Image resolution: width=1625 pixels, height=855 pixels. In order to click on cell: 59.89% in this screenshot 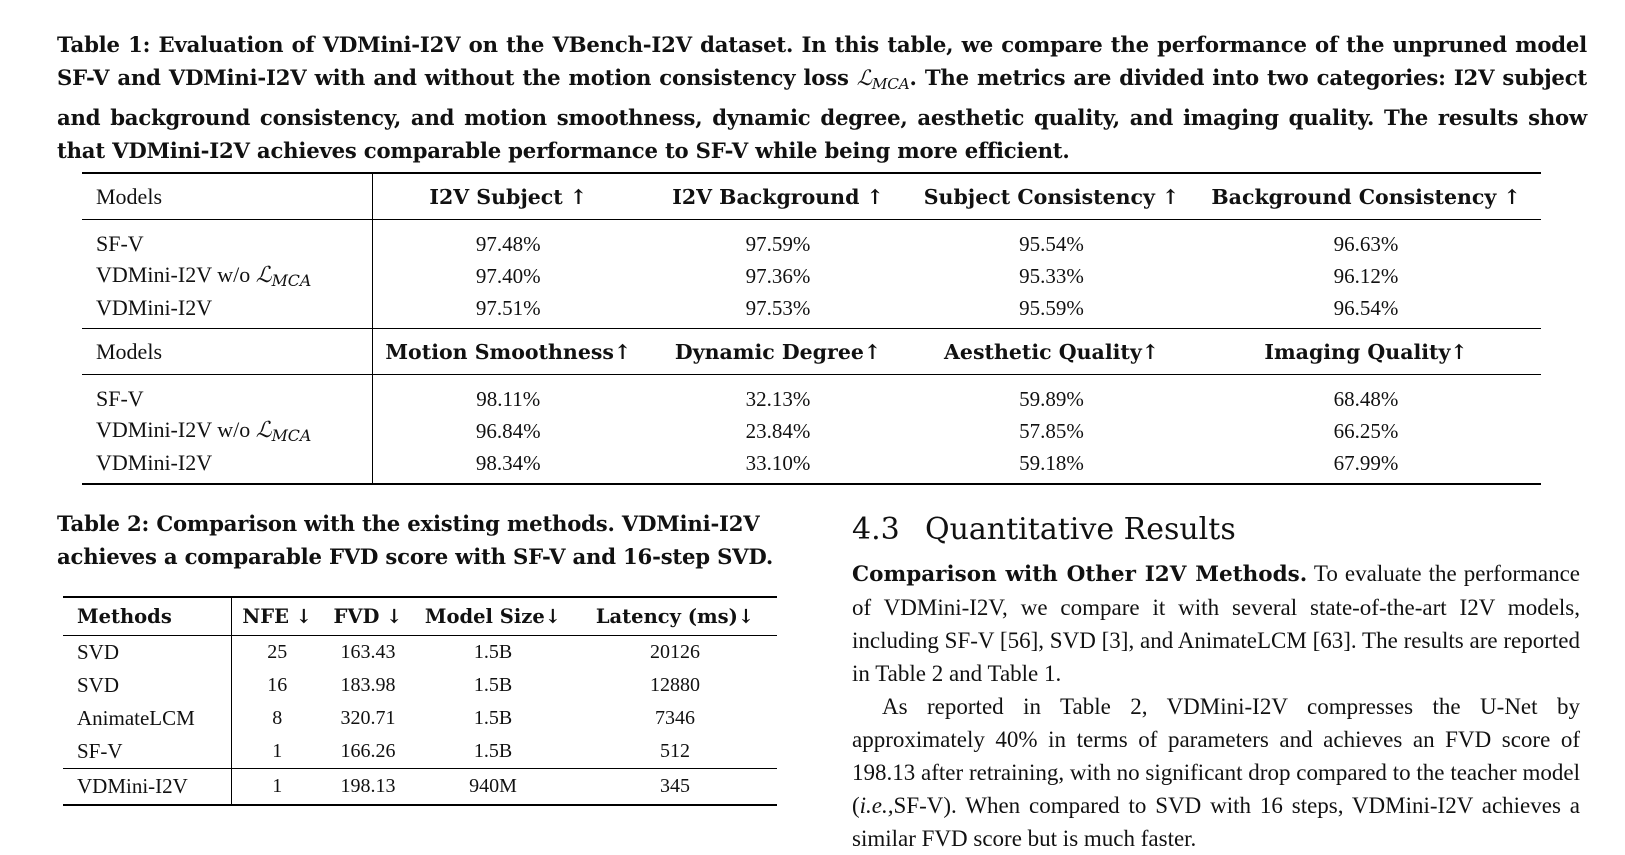, I will do `click(1051, 398)`.